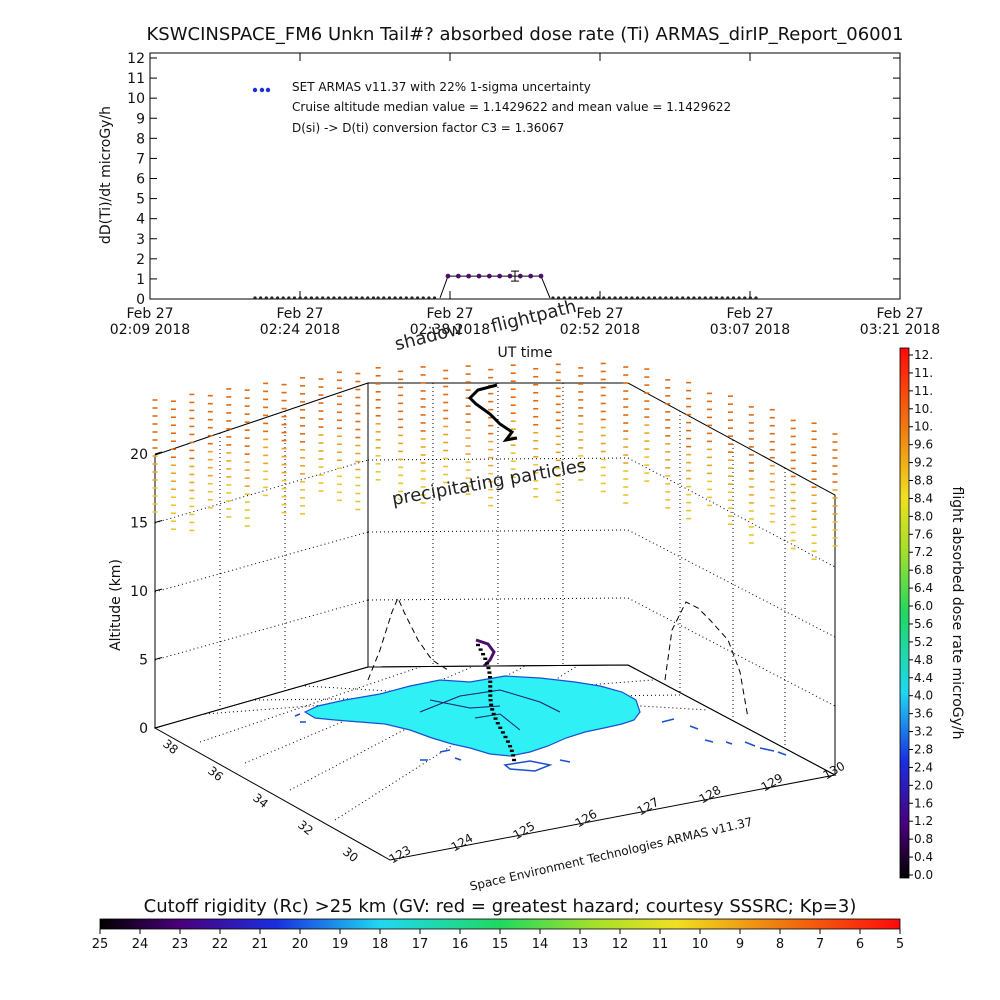  I want to click on latitude-tick-label: 30, so click(350, 855).